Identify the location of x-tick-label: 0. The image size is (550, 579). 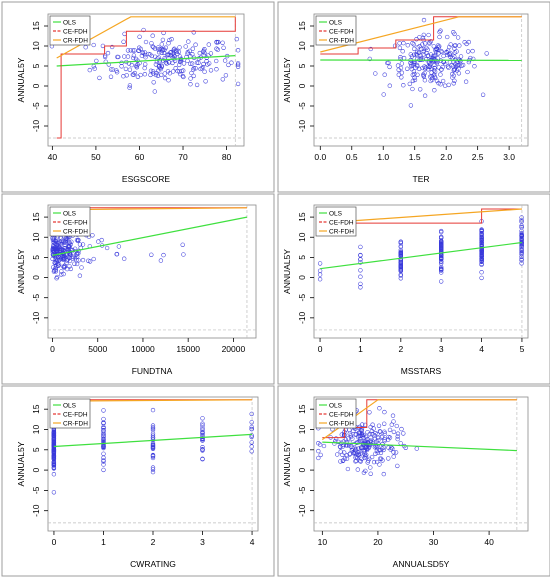
(52, 349).